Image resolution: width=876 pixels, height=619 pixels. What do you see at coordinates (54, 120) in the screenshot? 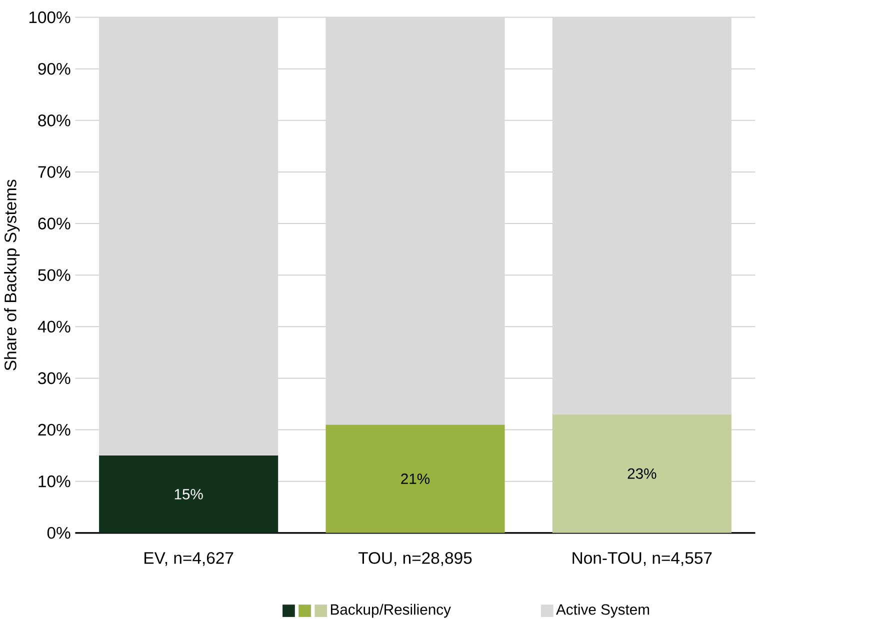
I see `y-tick-label: 80%` at bounding box center [54, 120].